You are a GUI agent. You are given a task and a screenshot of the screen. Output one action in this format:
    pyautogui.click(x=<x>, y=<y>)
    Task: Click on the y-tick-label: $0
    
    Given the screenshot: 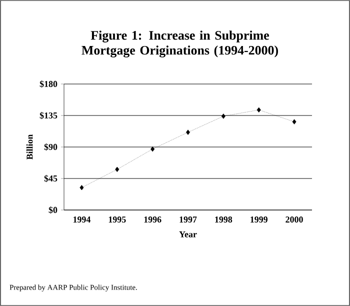 What is the action you would take?
    pyautogui.click(x=53, y=210)
    